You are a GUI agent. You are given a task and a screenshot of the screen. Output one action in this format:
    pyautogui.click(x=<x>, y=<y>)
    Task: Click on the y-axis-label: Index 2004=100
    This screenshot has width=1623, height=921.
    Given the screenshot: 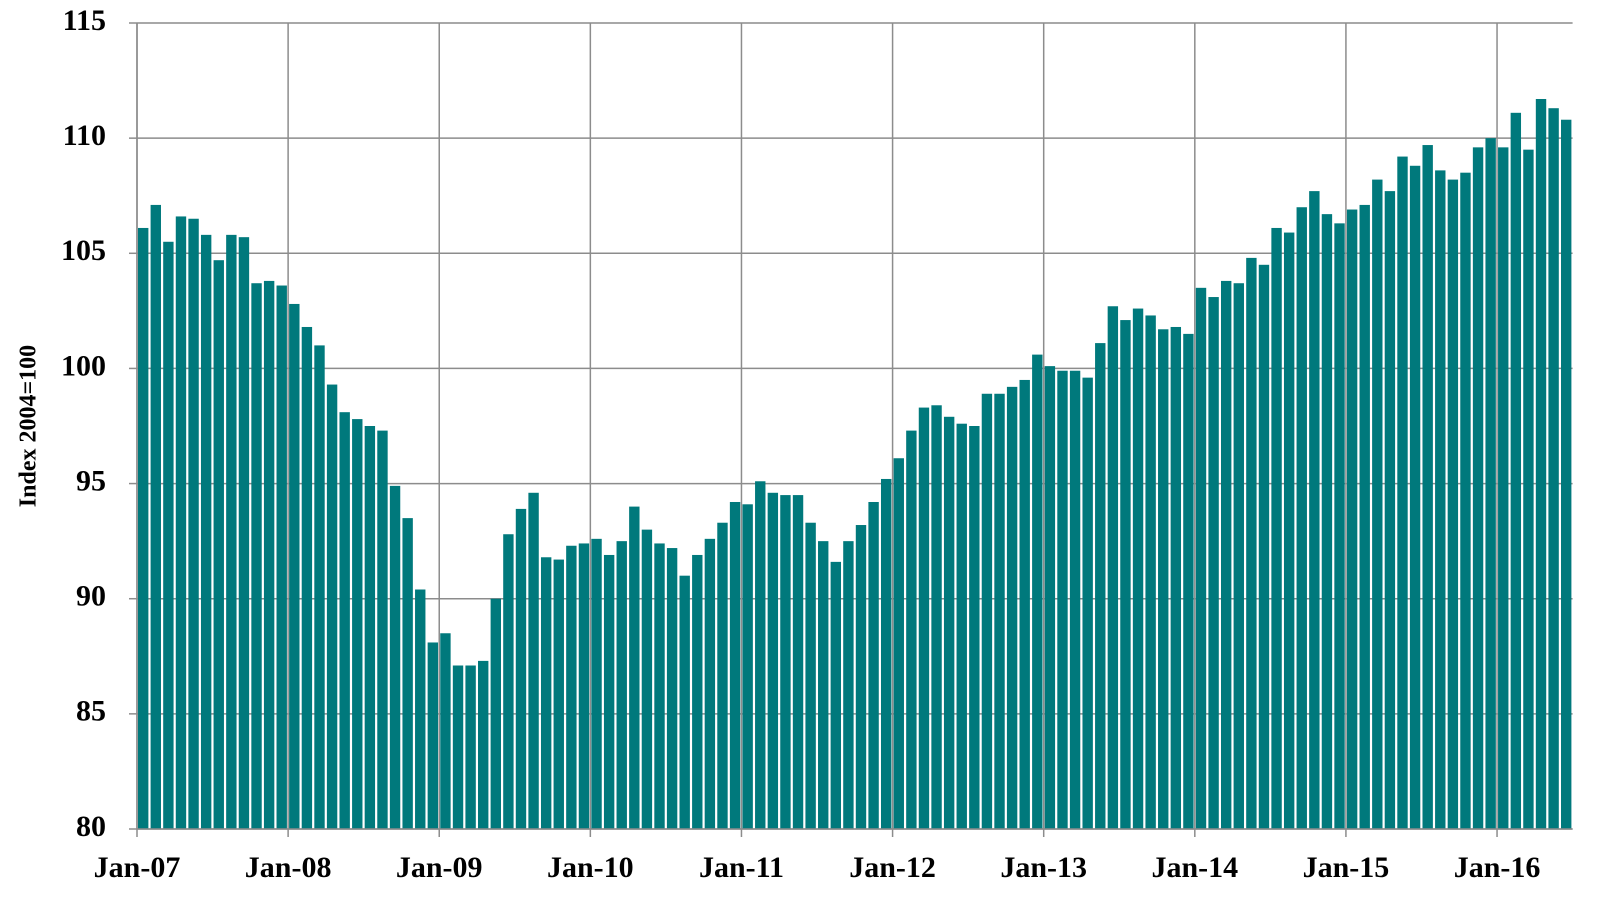 What is the action you would take?
    pyautogui.click(x=29, y=426)
    